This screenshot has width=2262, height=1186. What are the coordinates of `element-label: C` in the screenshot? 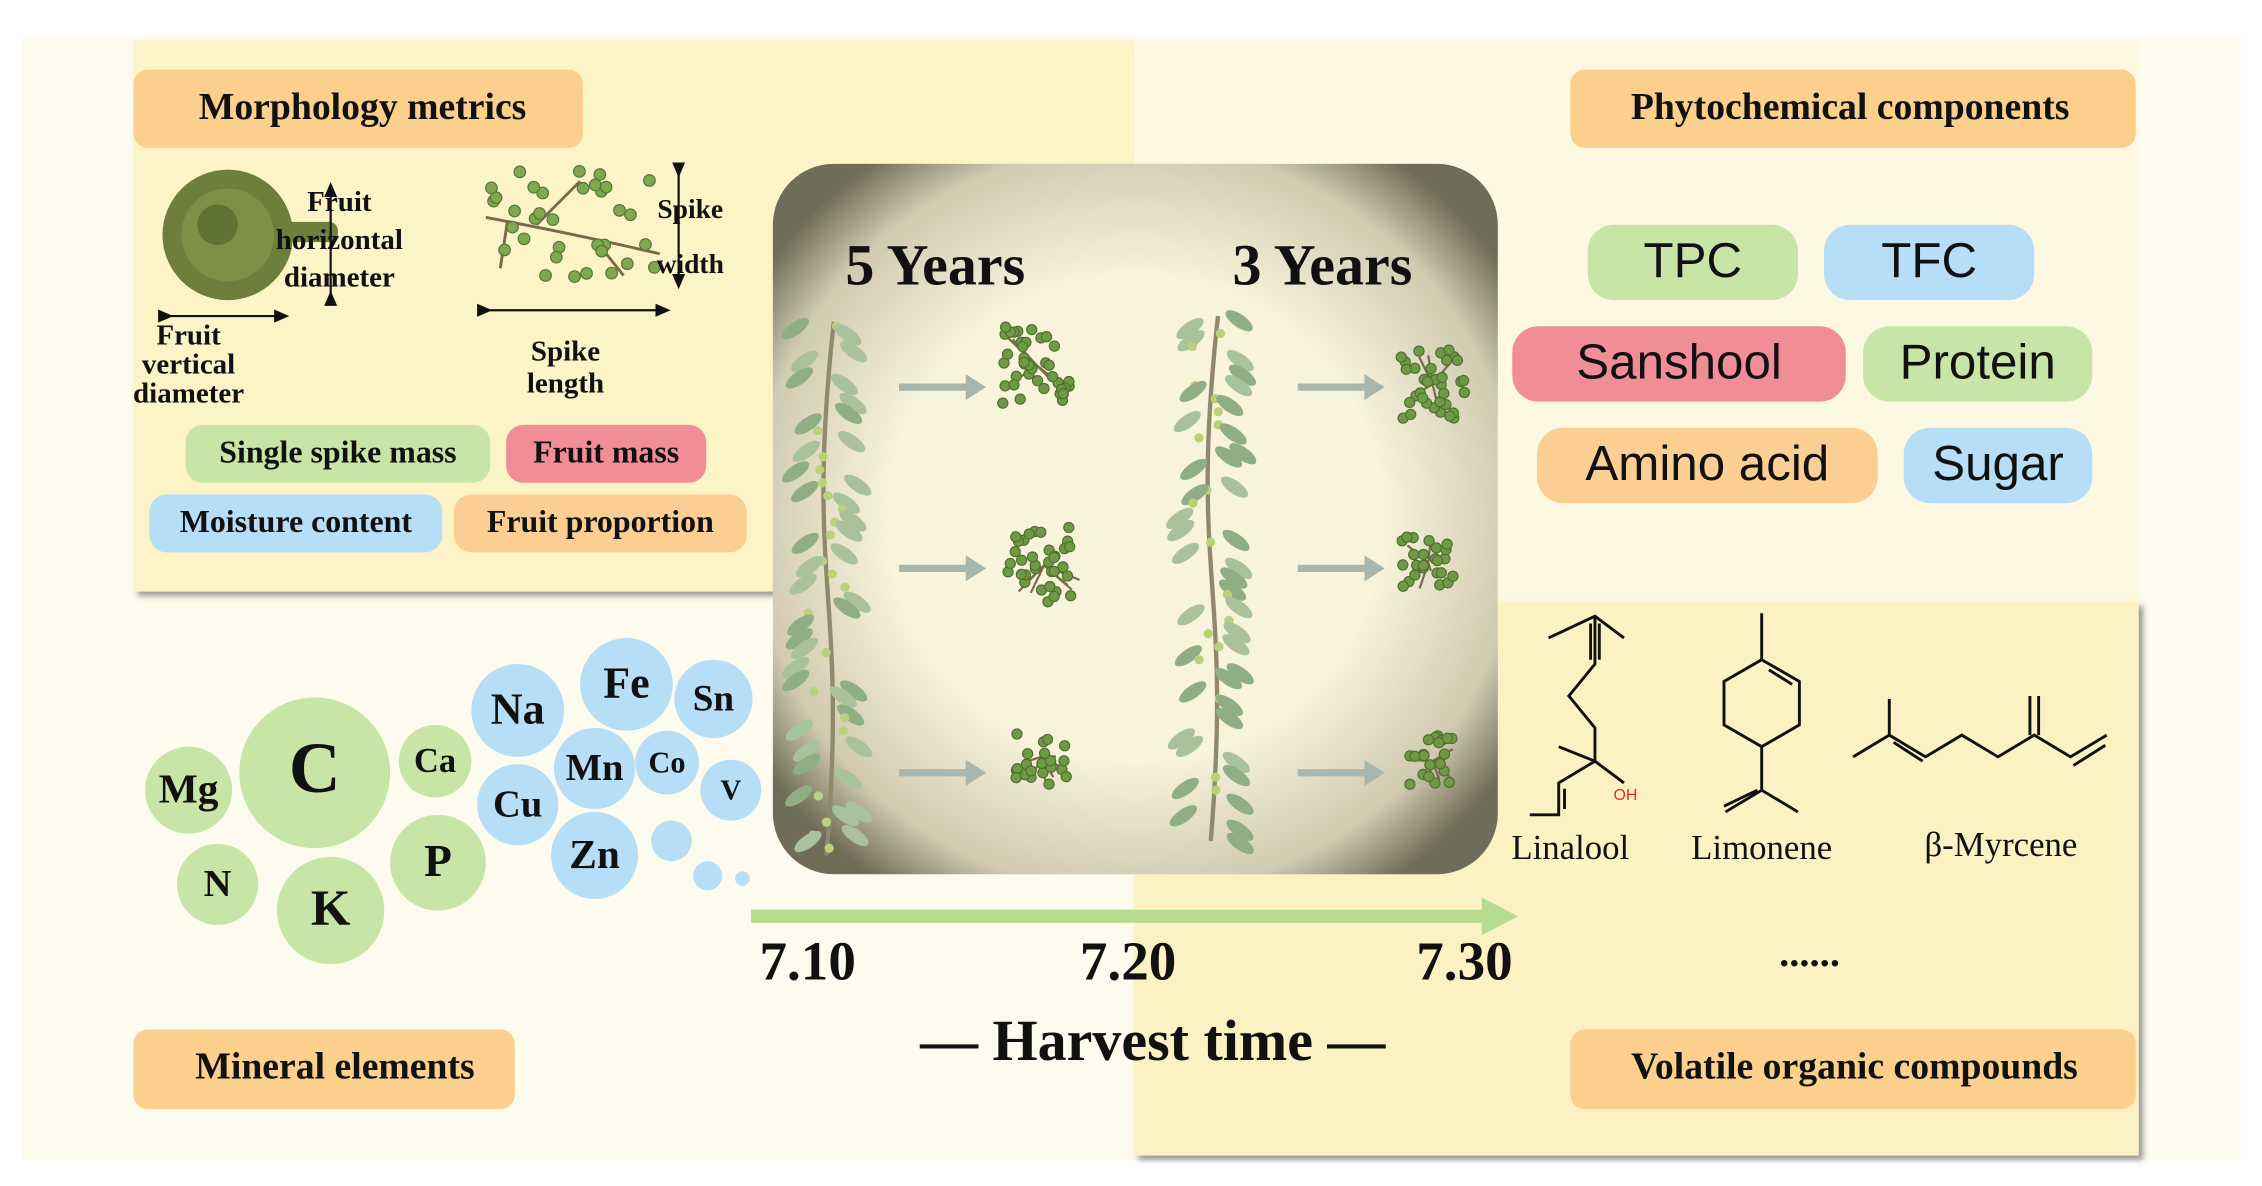 It's located at (315, 768).